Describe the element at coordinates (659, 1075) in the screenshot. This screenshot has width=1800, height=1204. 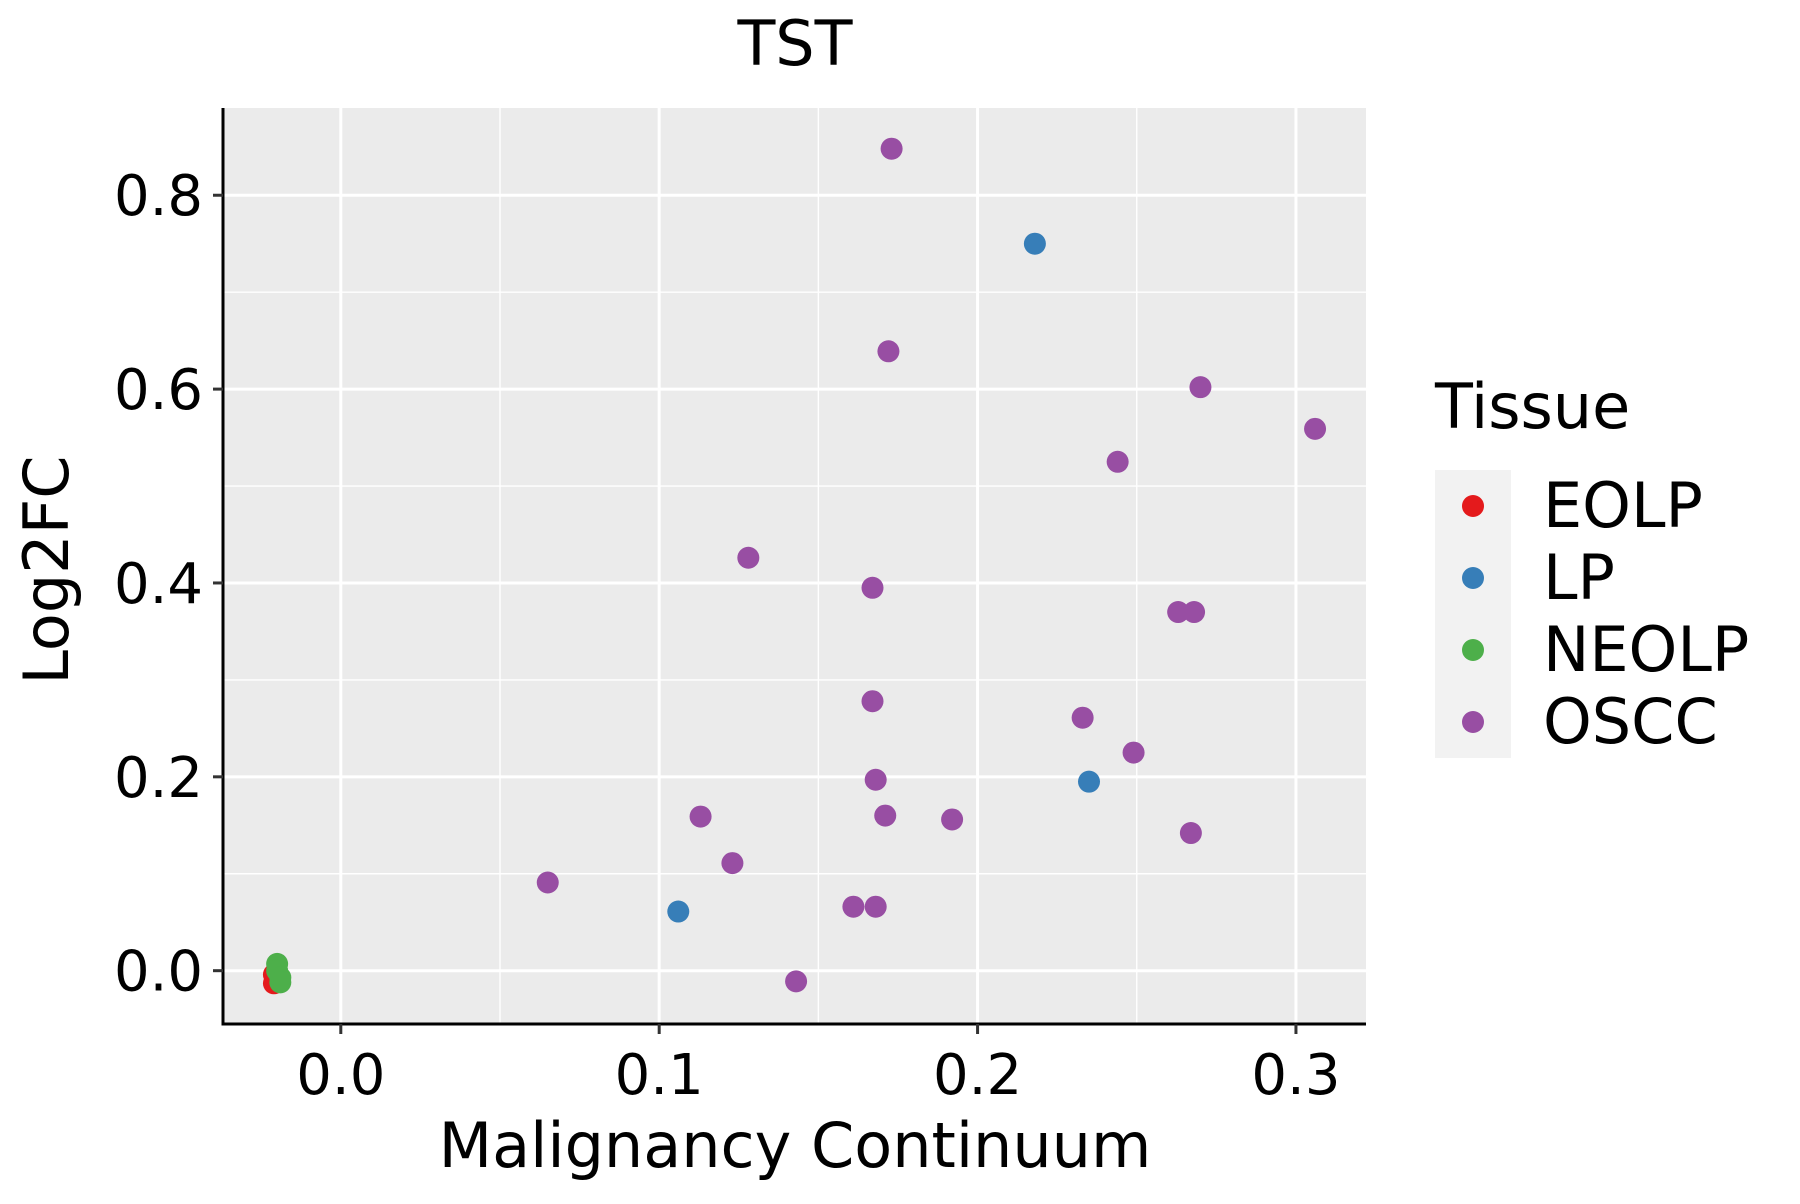
I see `x-tick-label: 0.1` at that location.